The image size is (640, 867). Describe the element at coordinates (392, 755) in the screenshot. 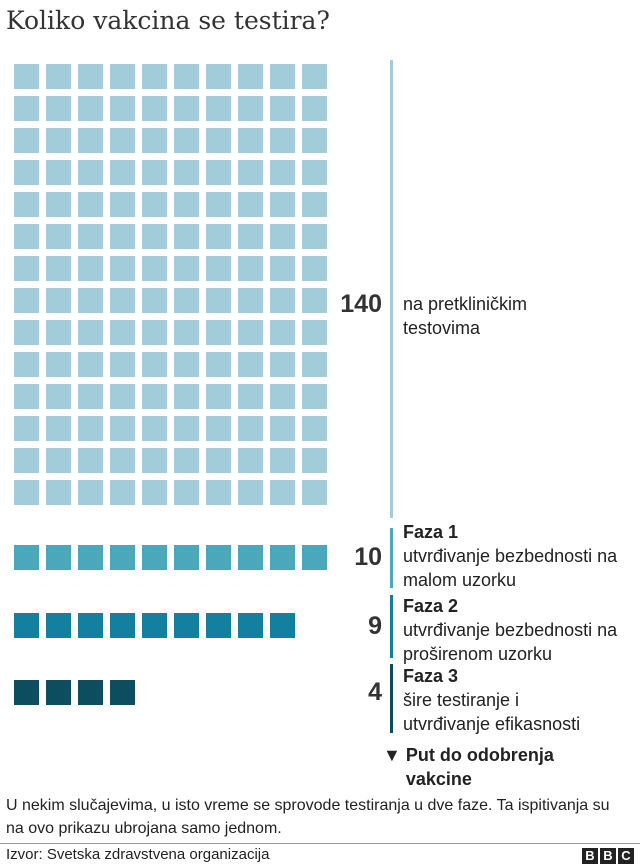

I see `triangle-down-icon: ▼` at that location.